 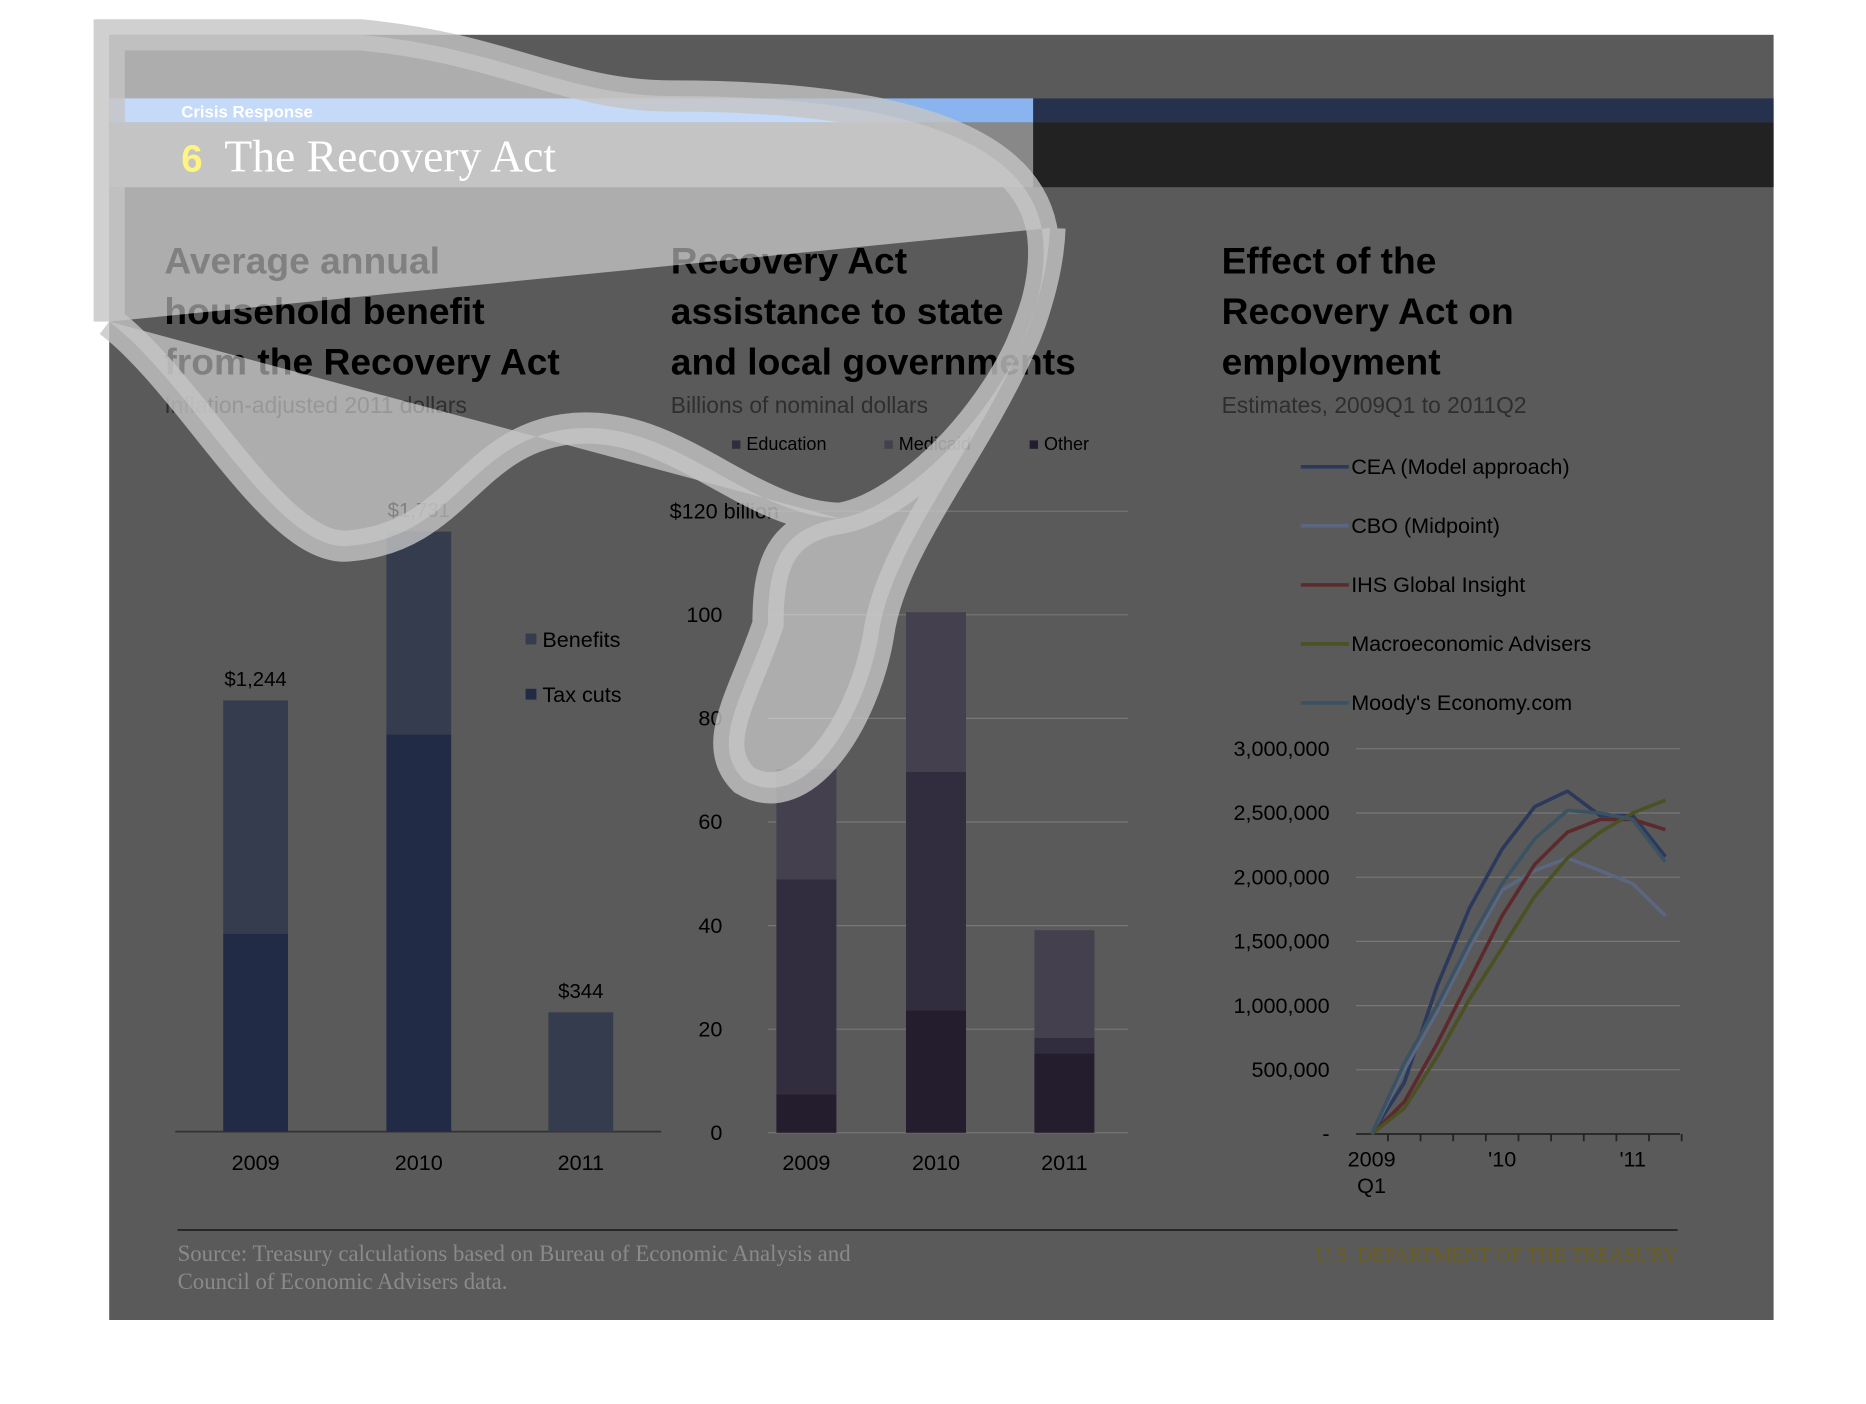 I want to click on legend-label: CEA (Model approach), so click(x=1460, y=466).